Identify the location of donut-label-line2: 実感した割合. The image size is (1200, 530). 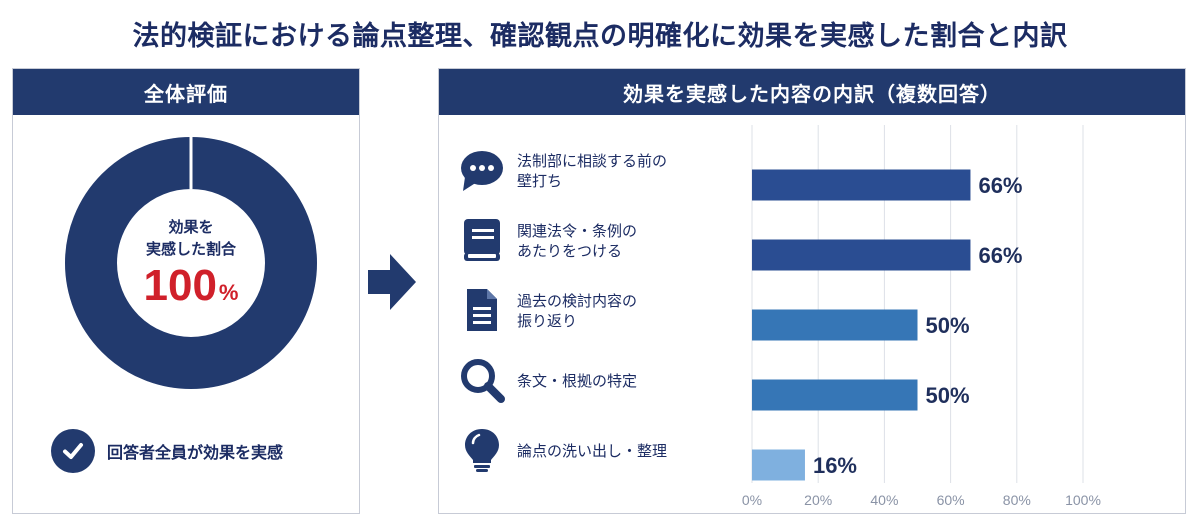
(190, 249).